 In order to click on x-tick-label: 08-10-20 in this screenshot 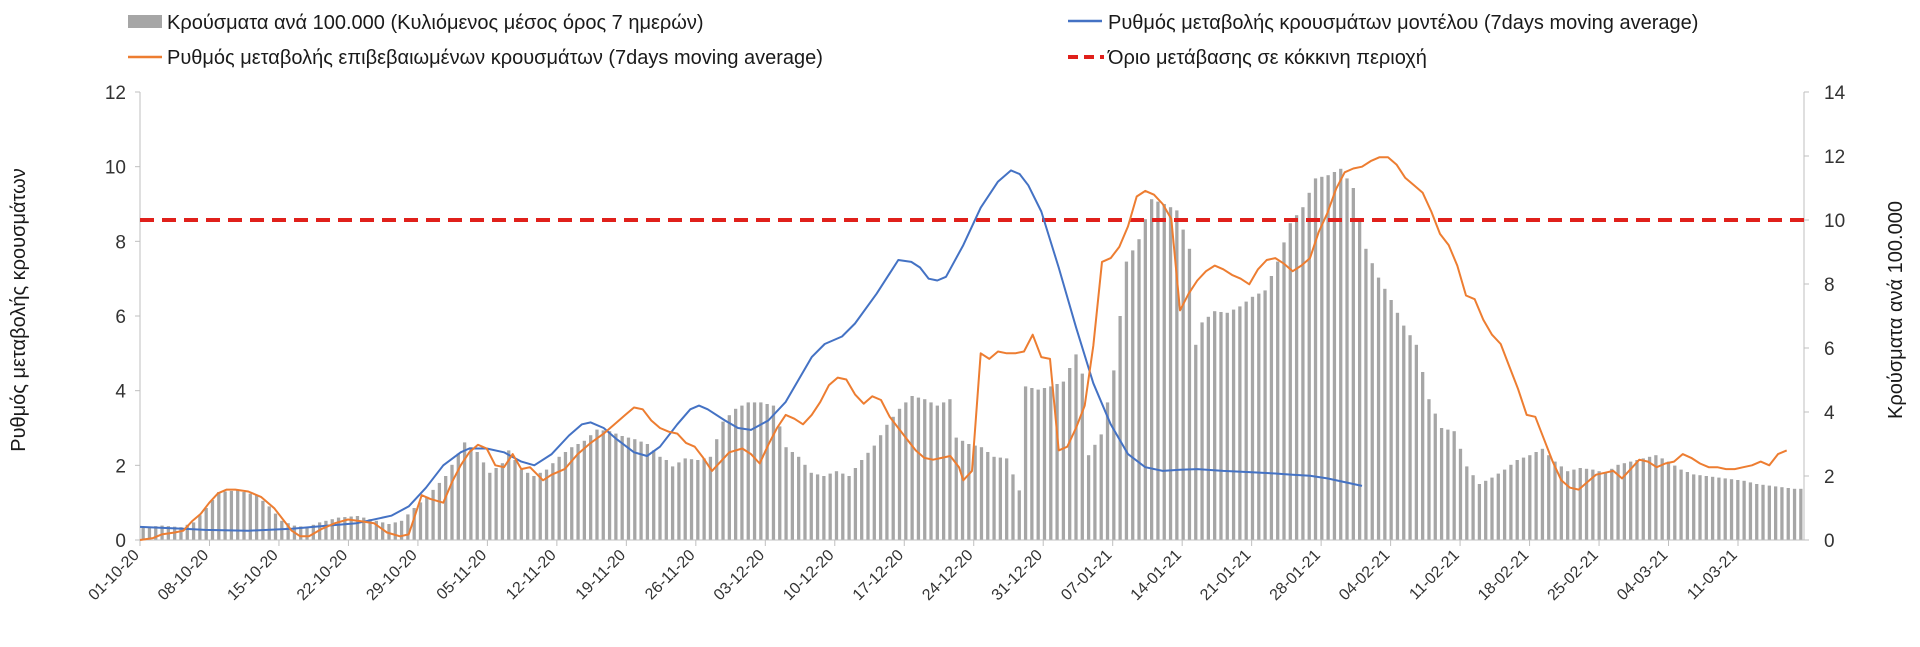, I will do `click(183, 575)`.